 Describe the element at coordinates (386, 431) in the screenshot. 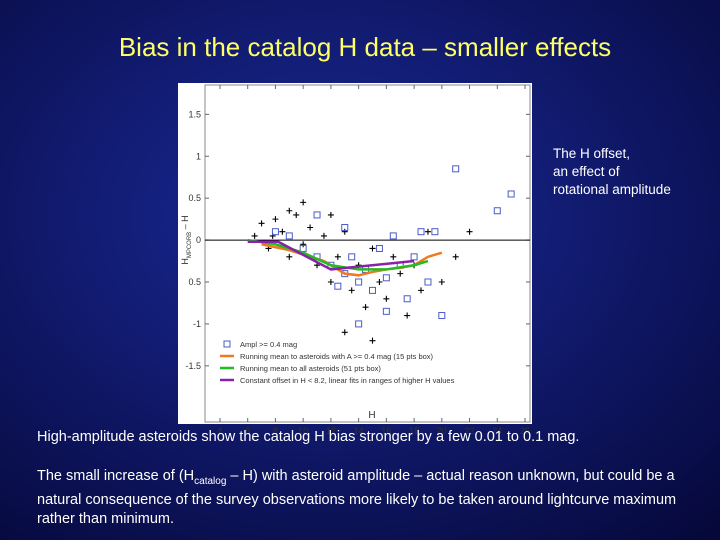

I see `x-tick-label: 16` at that location.